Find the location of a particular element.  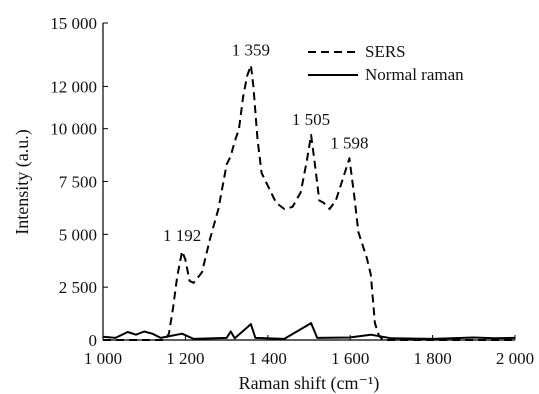

x-tick-label: 1 400 is located at coordinates (268, 358).